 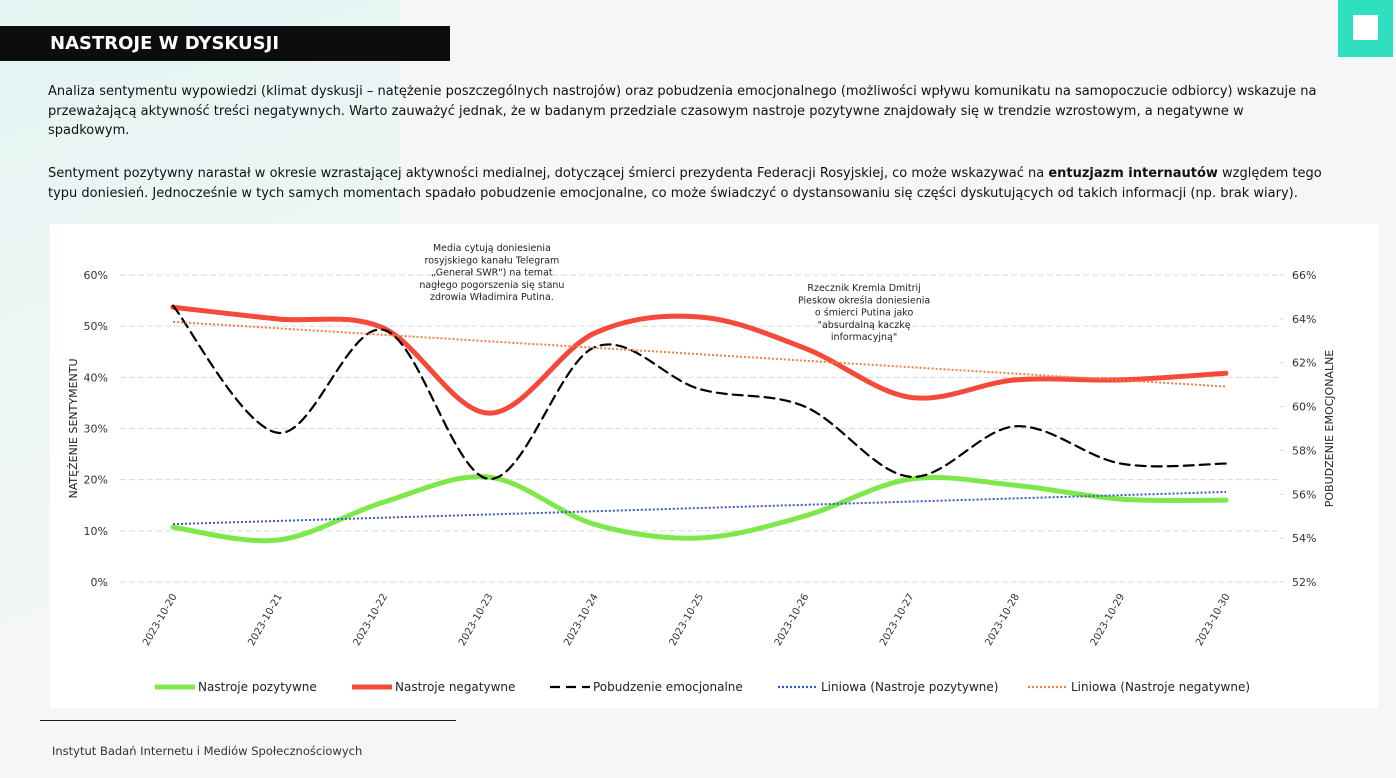 What do you see at coordinates (1304, 319) in the screenshot?
I see `y2-tick-label: 64%` at bounding box center [1304, 319].